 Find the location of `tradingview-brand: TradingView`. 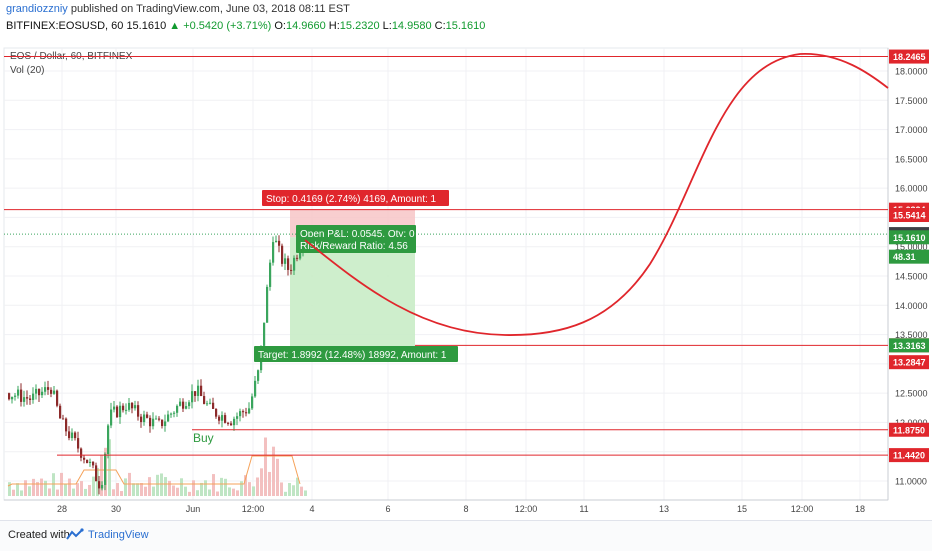

tradingview-brand: TradingView is located at coordinates (118, 535).